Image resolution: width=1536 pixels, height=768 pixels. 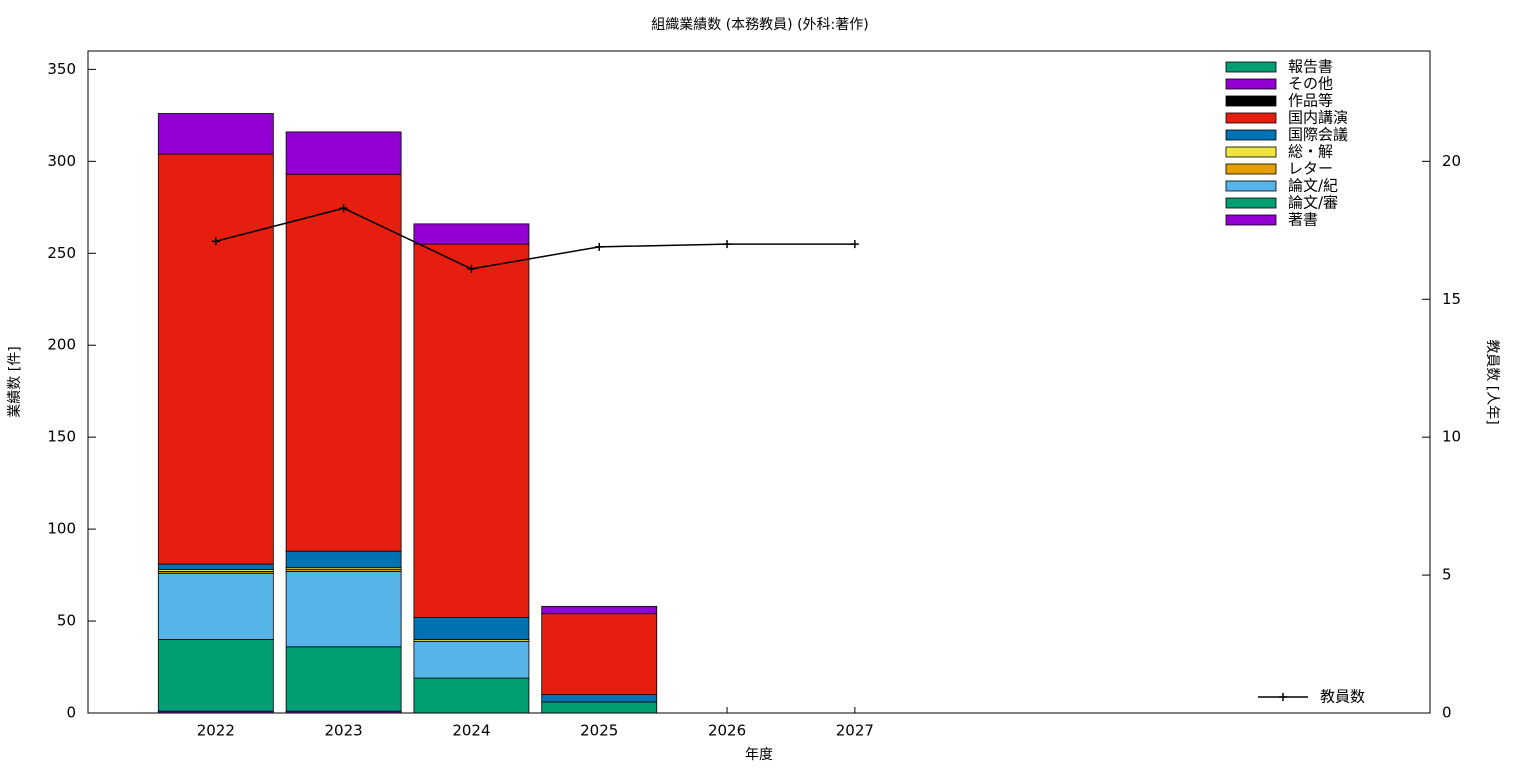 I want to click on legend-label: 作品等, so click(x=1310, y=101).